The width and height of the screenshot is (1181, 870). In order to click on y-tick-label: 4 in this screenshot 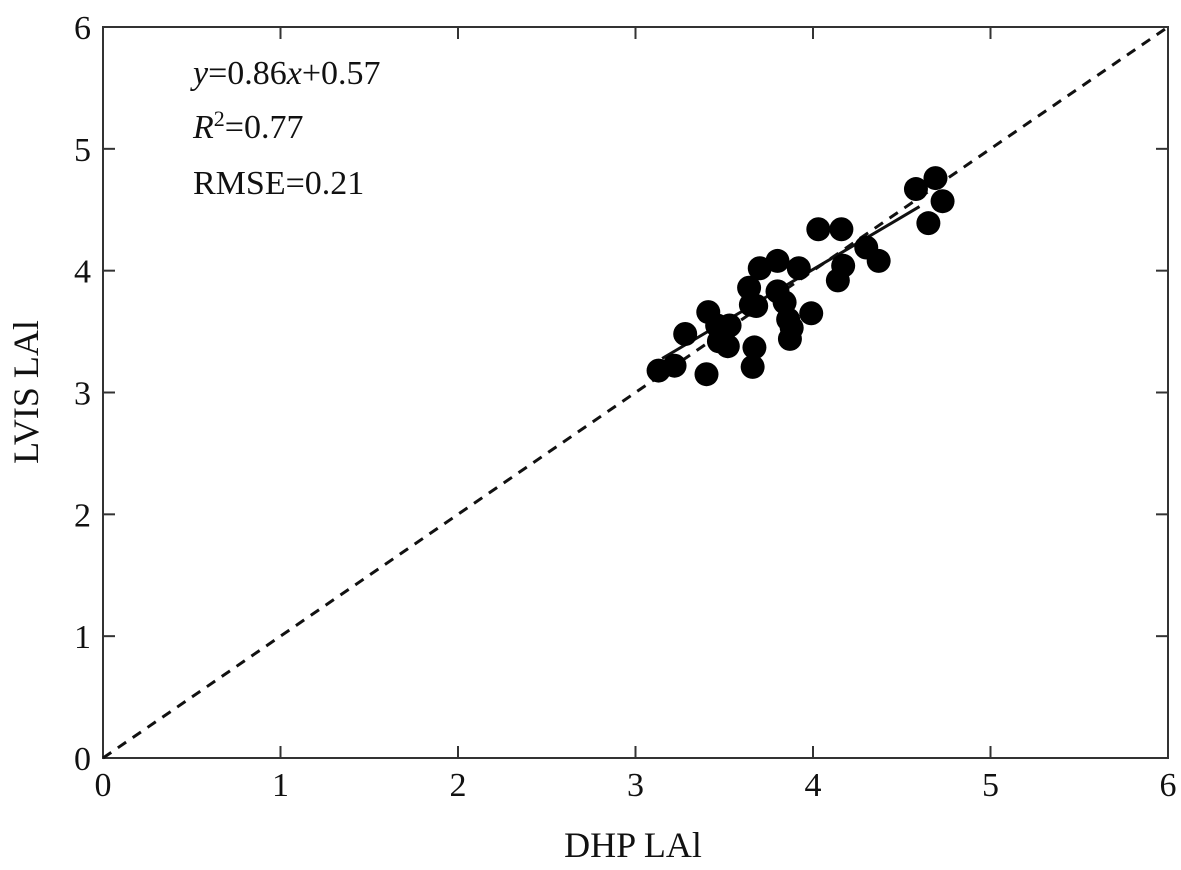, I will do `click(82, 272)`.